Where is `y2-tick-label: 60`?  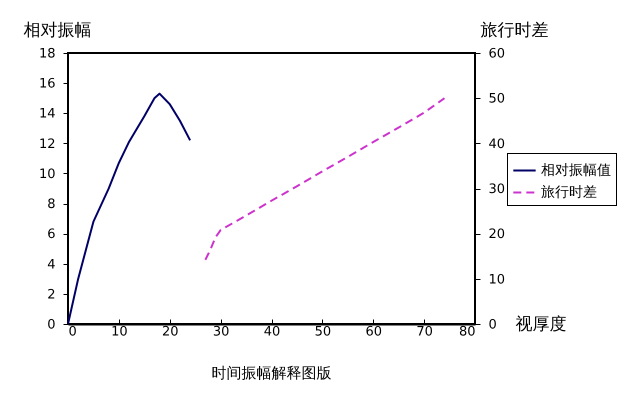 y2-tick-label: 60 is located at coordinates (497, 54).